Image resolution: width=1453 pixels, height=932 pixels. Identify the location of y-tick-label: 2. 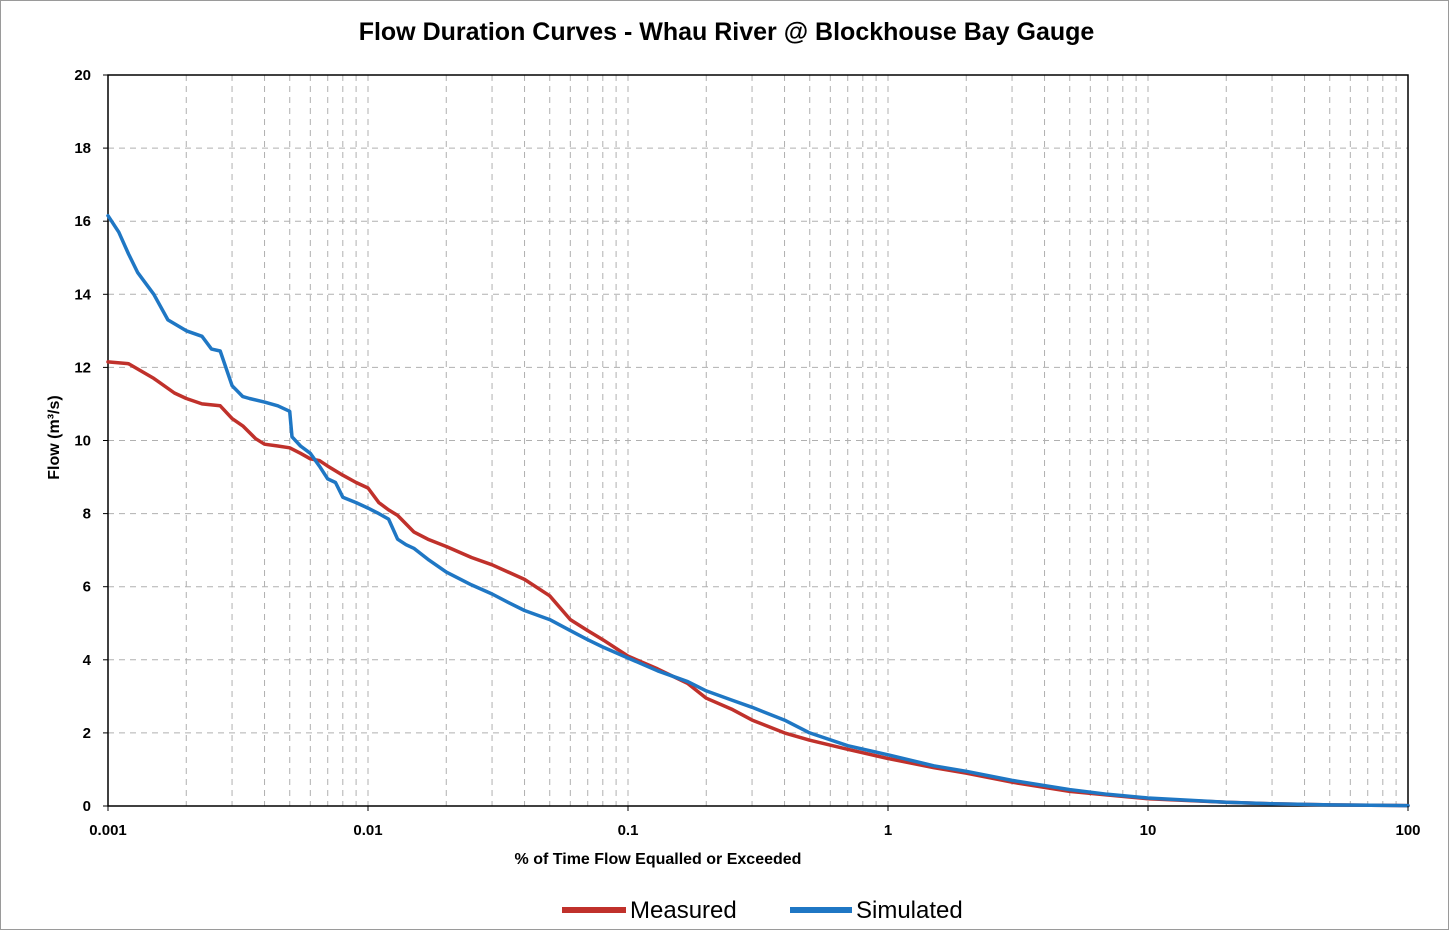
(87, 733).